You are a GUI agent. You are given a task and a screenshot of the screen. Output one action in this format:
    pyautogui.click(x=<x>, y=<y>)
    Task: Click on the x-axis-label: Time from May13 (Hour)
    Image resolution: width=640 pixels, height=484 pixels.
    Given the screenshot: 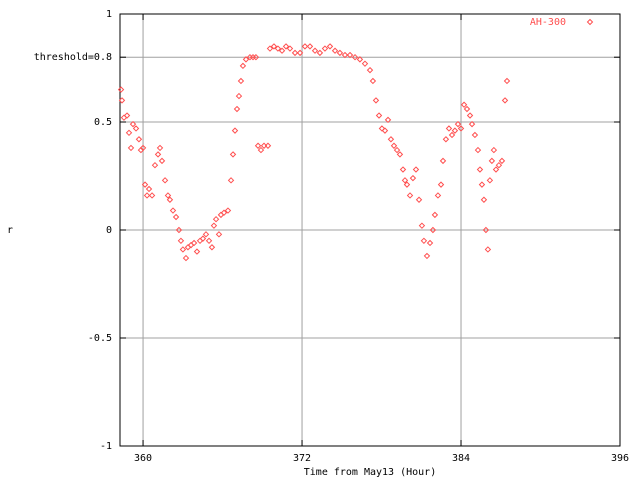 What is the action you would take?
    pyautogui.click(x=370, y=472)
    